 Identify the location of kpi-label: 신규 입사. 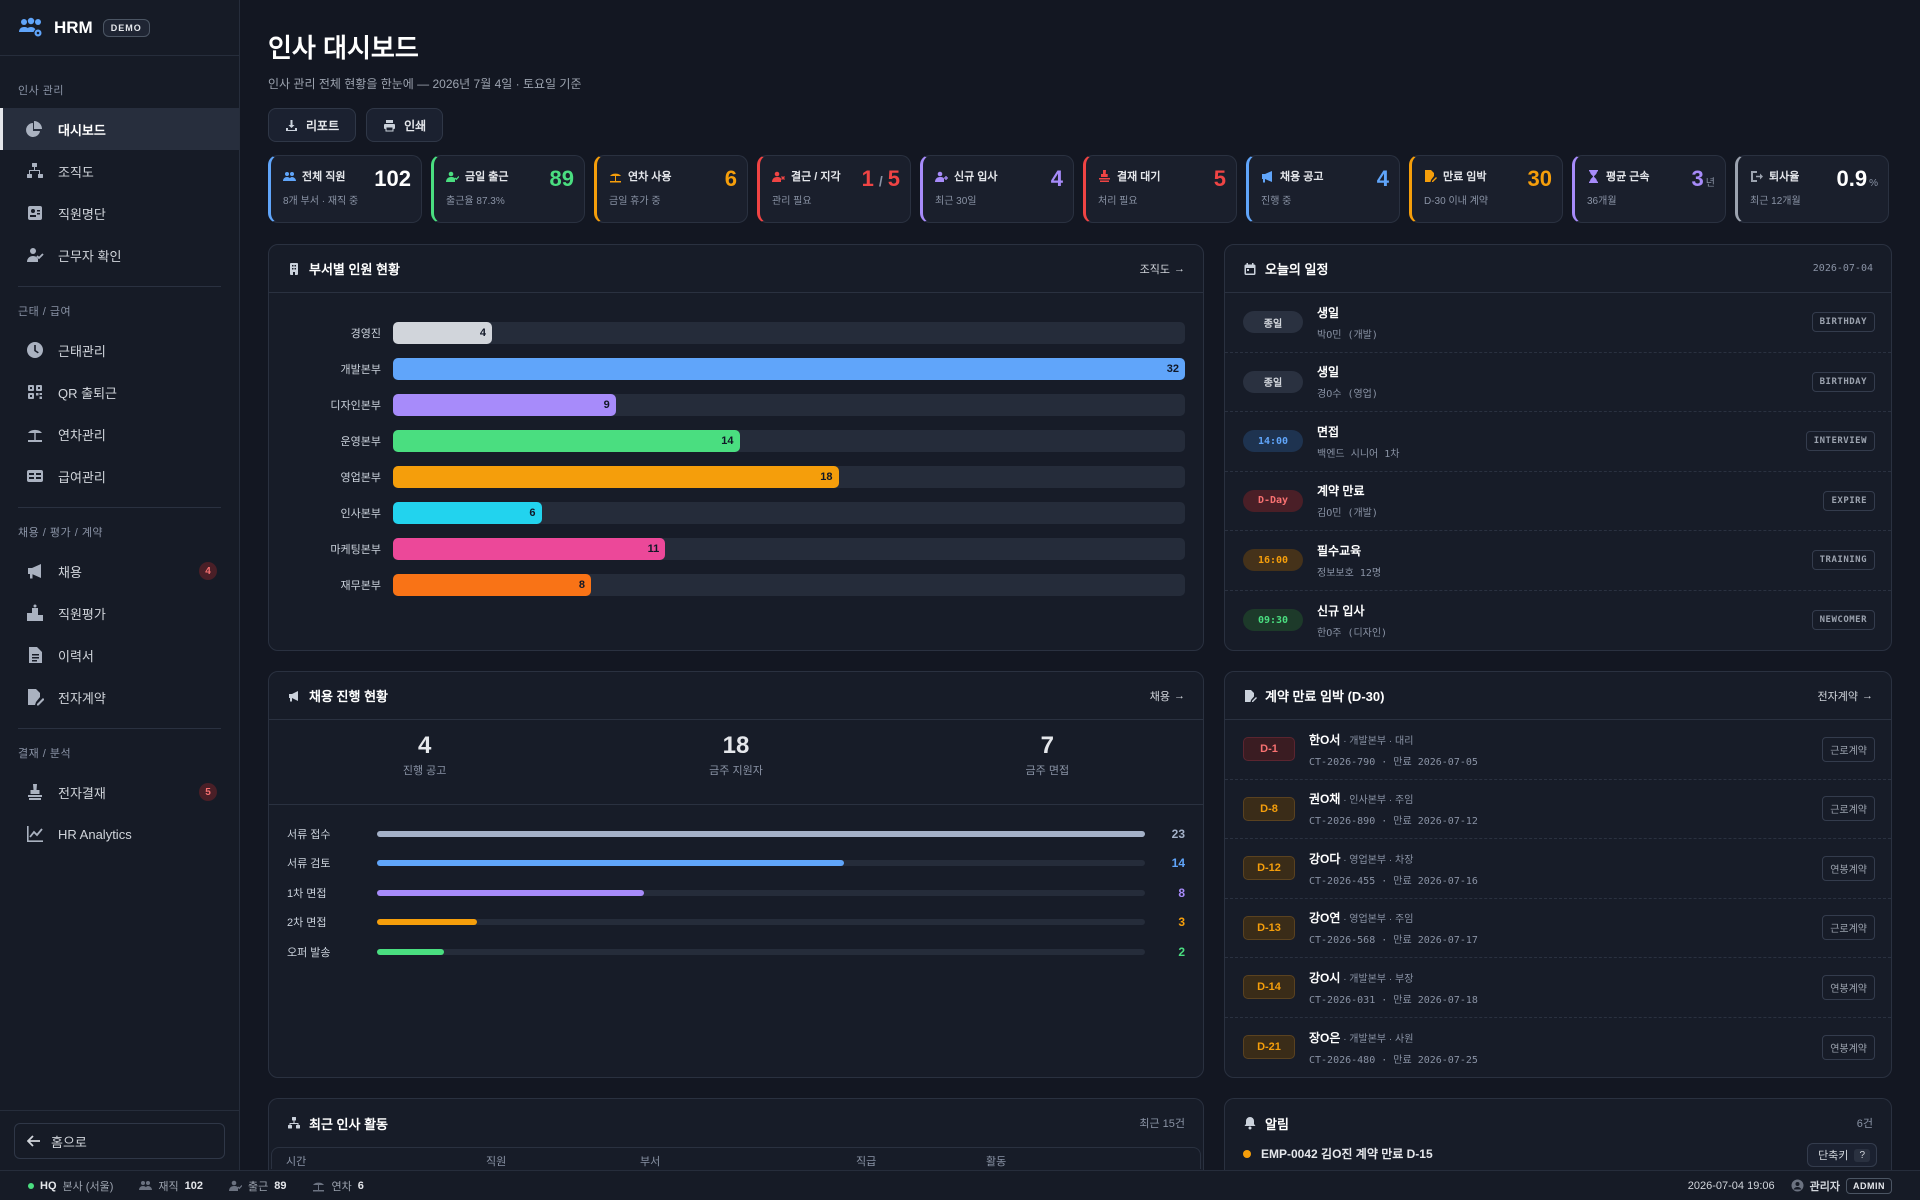
(976, 177).